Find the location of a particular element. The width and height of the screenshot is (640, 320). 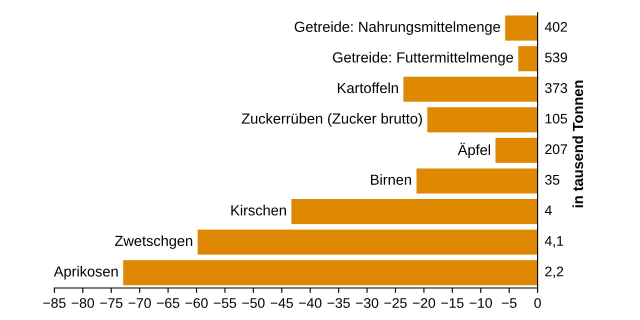

y-tick-label: Äpfel is located at coordinates (474, 150).